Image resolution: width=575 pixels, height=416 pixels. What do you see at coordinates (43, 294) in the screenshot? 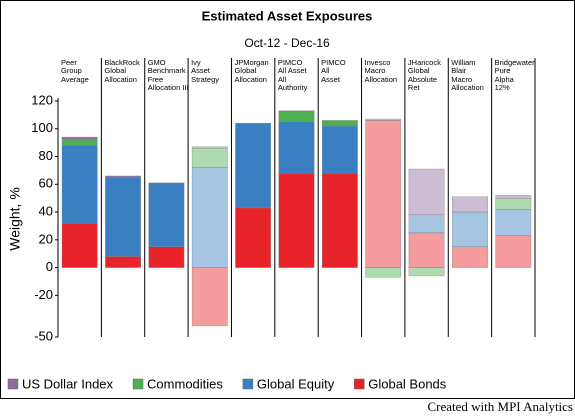
I see `y-tick-label: -20` at bounding box center [43, 294].